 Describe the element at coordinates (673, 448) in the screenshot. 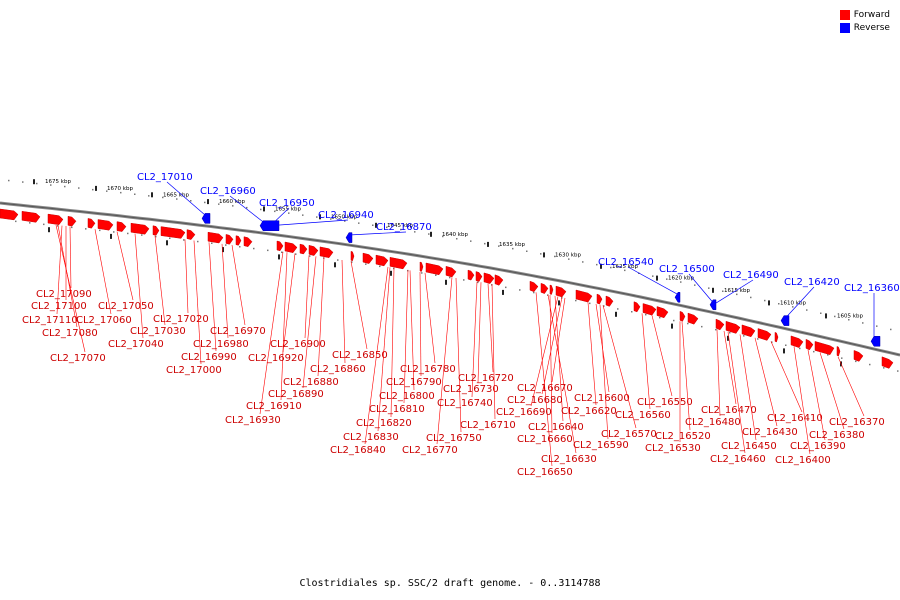

I see `forward-gene-label: CL2_16530` at that location.